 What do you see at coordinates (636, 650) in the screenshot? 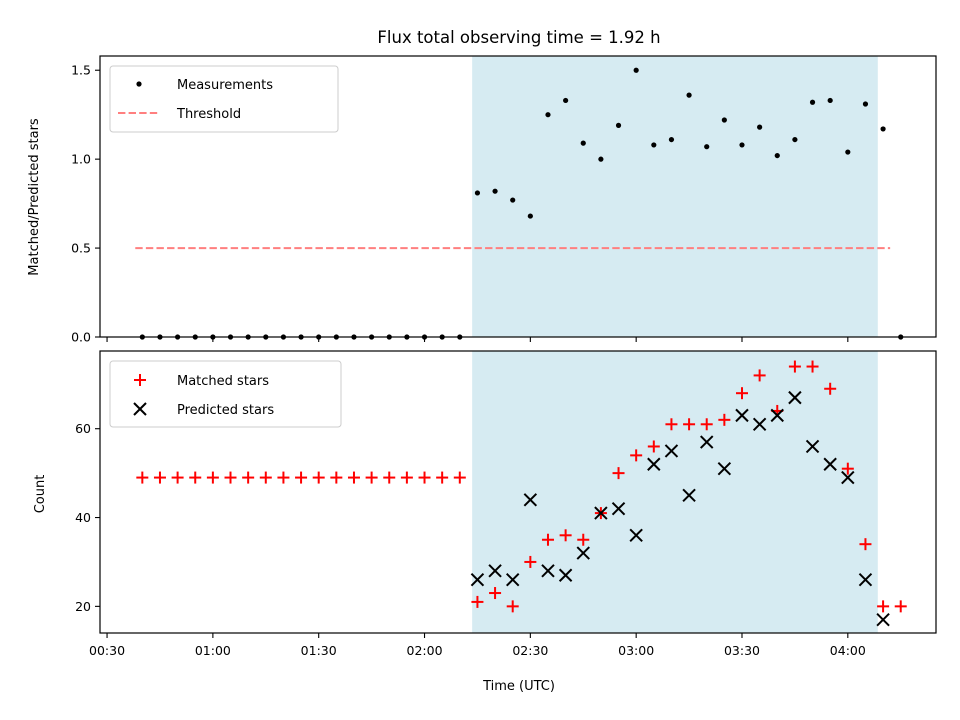
I see `bottom-xtick-label: 03:00` at bounding box center [636, 650].